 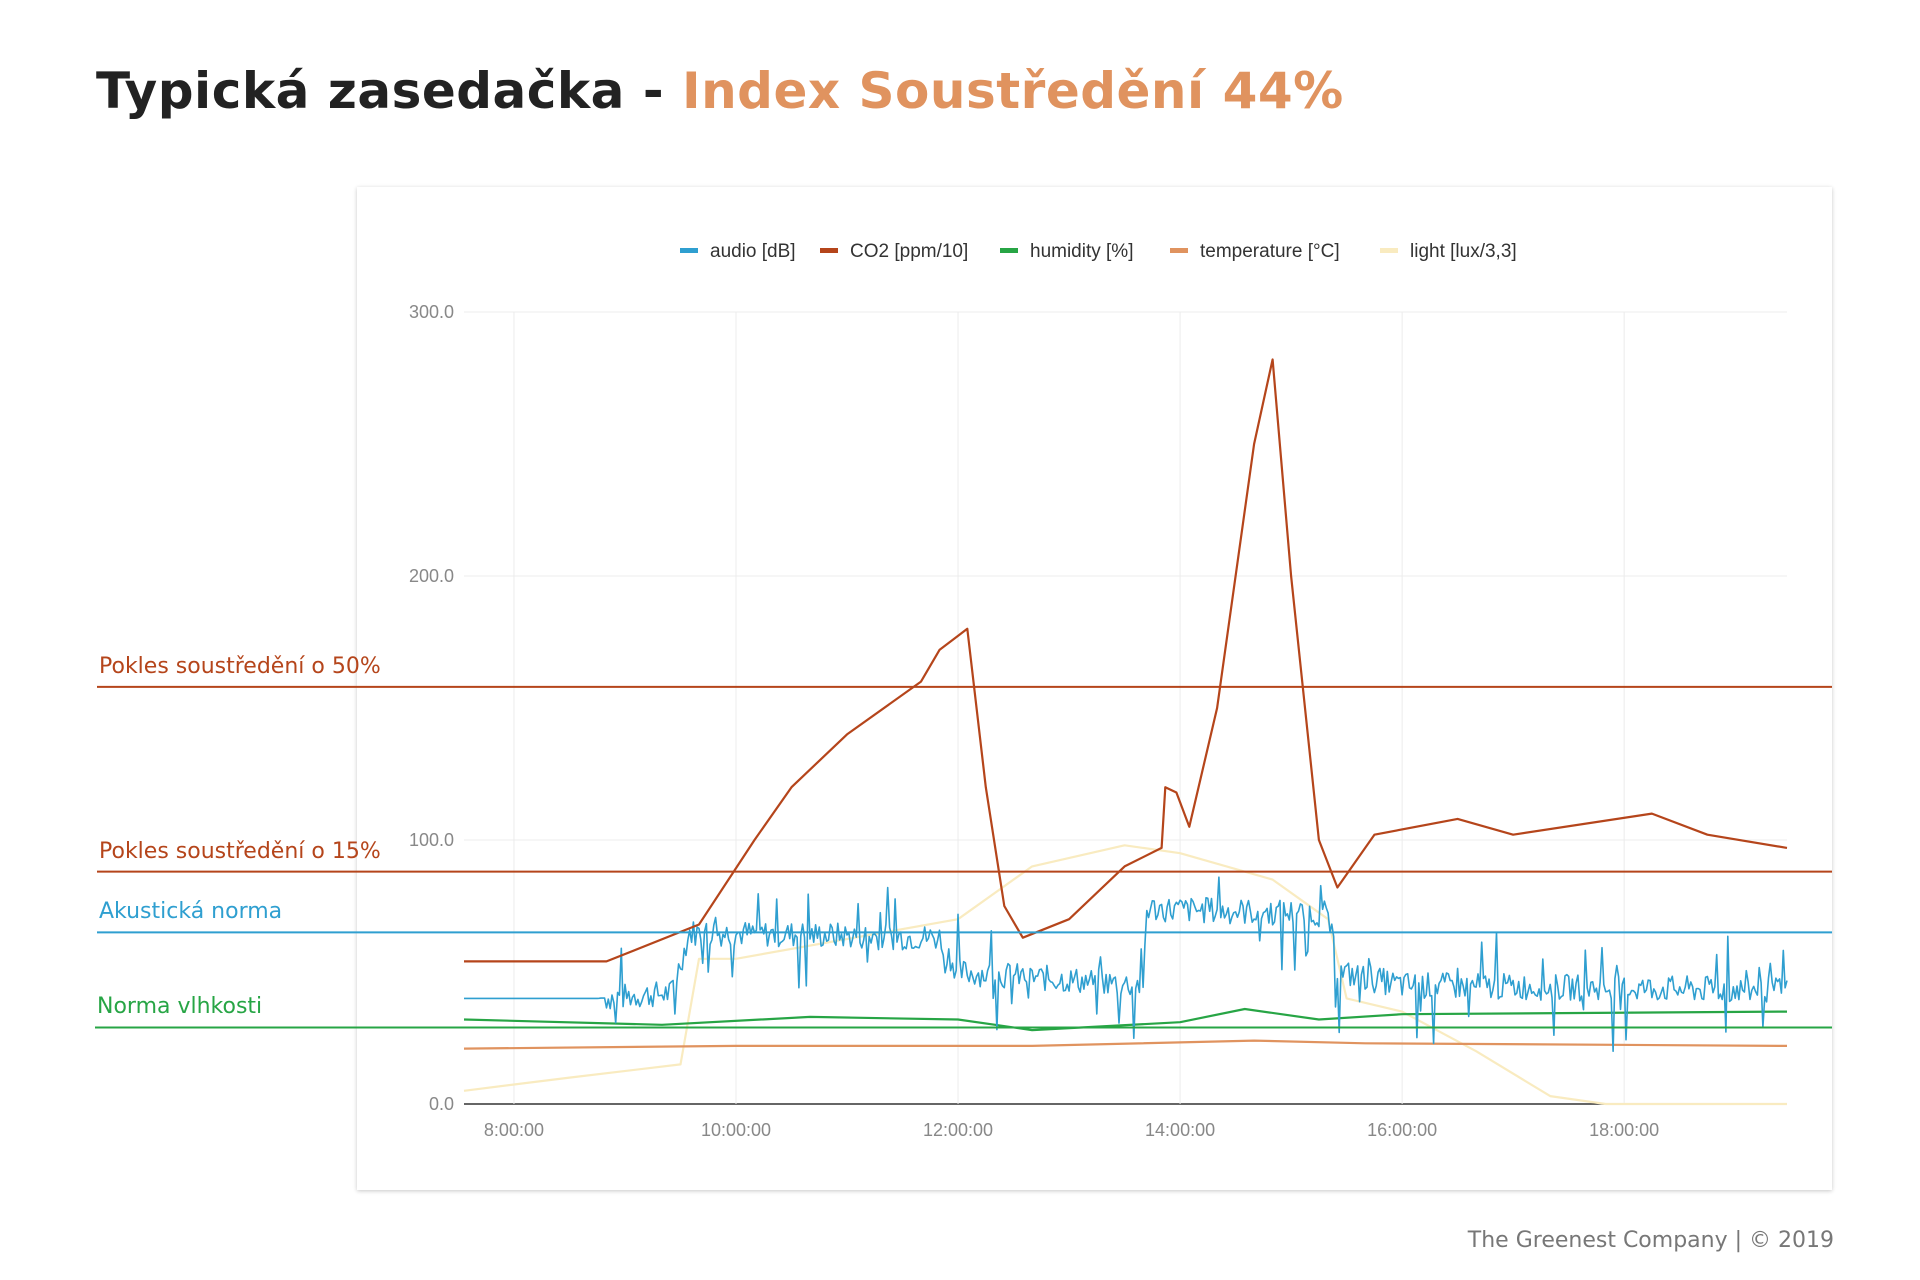 I want to click on series-line-d, so click(x=1125, y=1044).